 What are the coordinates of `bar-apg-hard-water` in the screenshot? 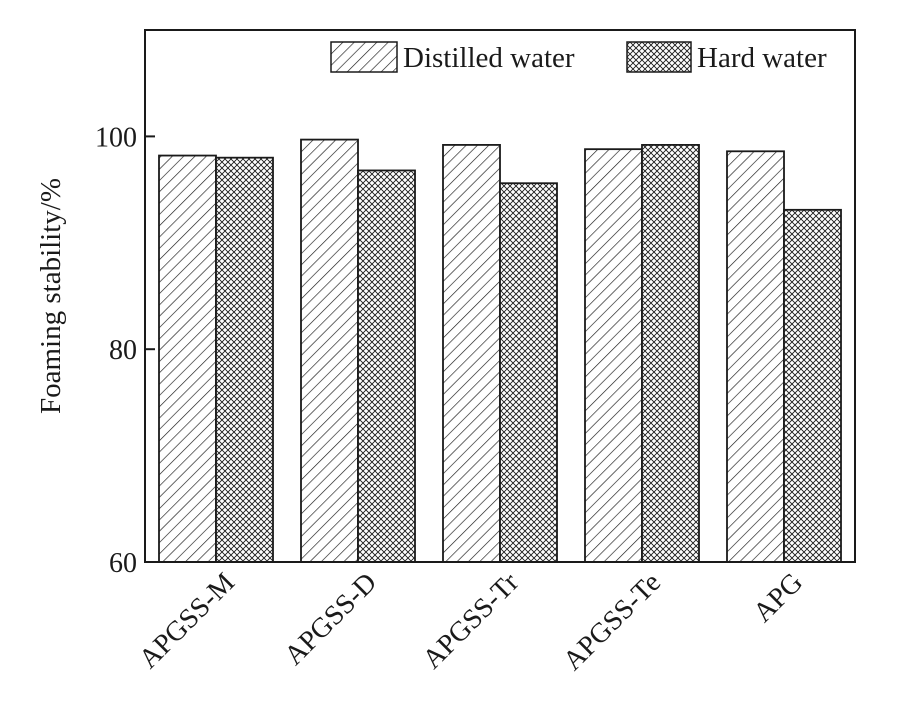 It's located at (812, 385).